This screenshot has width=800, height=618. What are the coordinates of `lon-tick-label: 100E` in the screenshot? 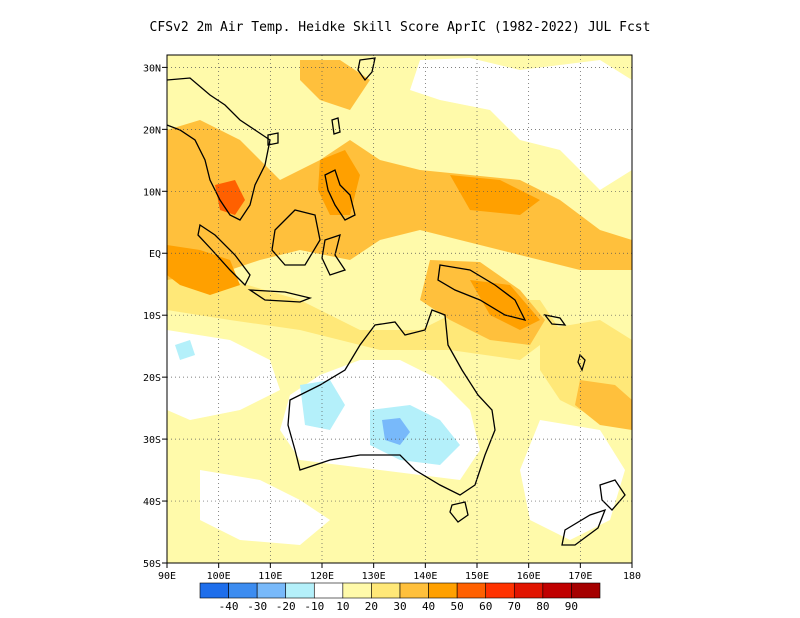 It's located at (219, 576).